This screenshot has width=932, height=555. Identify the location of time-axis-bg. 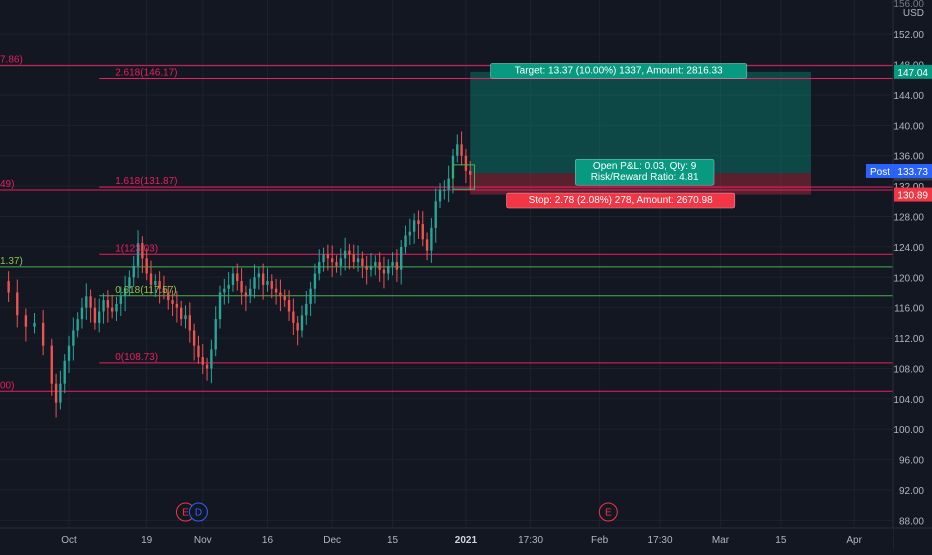
(446, 539).